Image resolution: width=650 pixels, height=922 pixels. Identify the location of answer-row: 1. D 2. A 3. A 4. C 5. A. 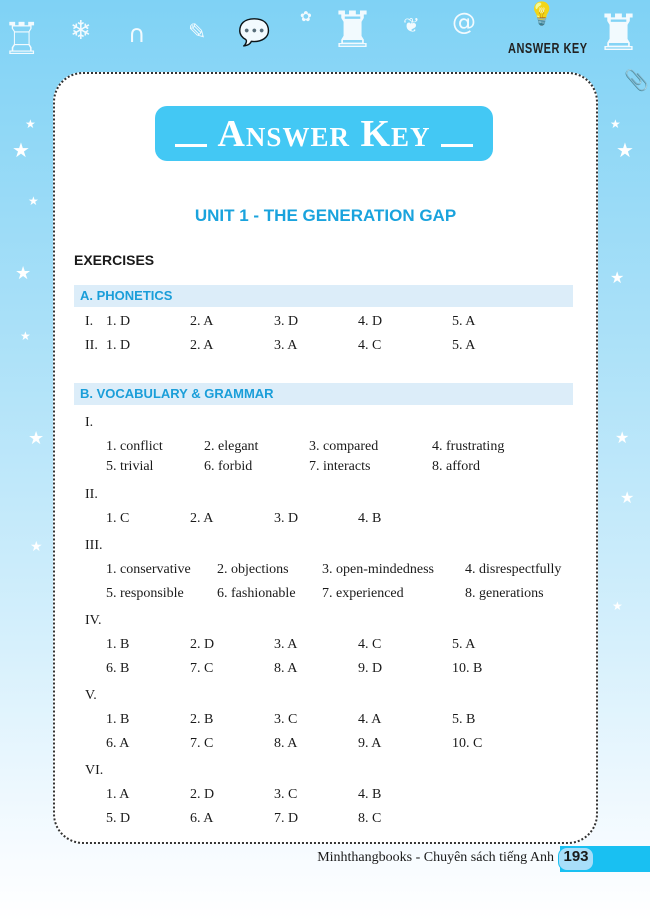
(325, 348).